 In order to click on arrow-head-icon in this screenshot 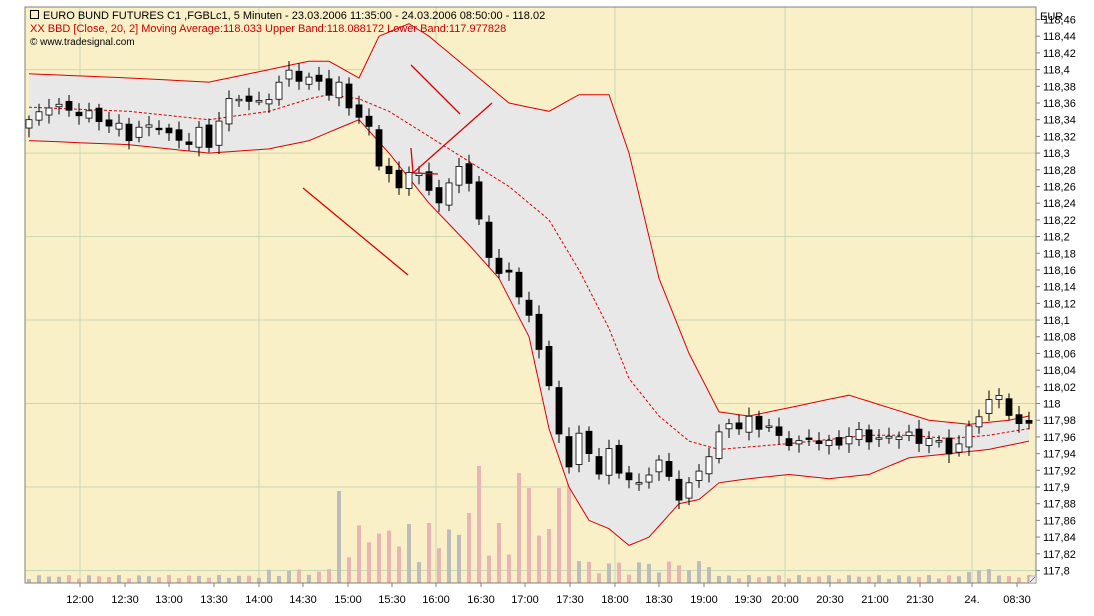, I will do `click(424, 161)`.